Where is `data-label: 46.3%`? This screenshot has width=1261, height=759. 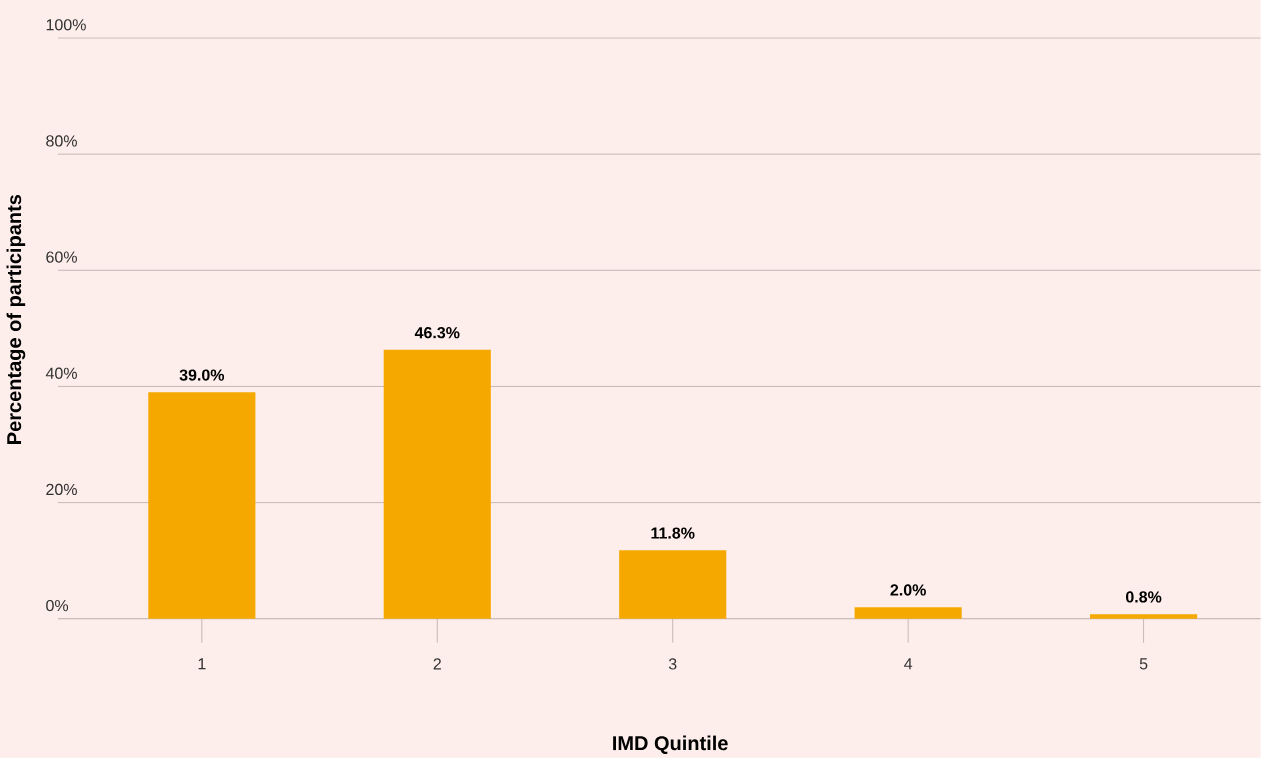
data-label: 46.3% is located at coordinates (437, 332).